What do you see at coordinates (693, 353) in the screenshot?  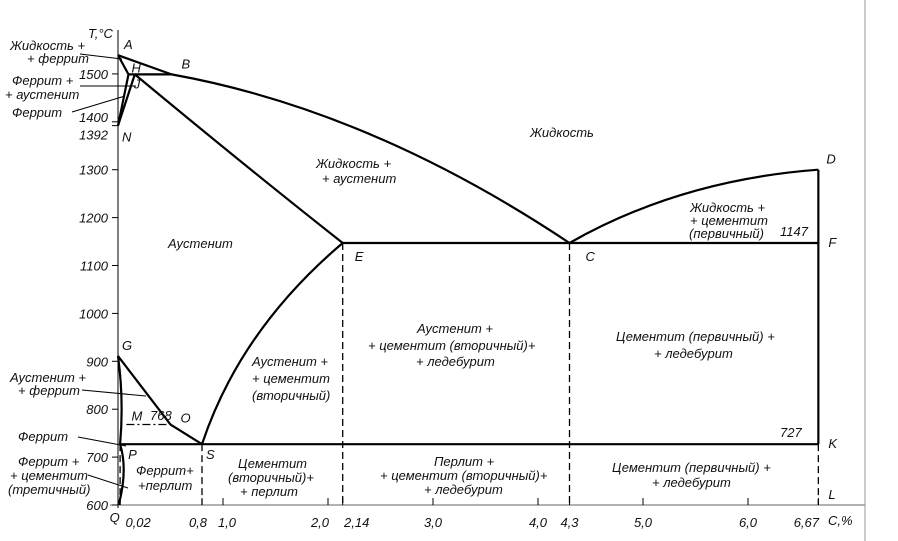 I see `region-cem-ledeb-upper-2: + ледебурит` at bounding box center [693, 353].